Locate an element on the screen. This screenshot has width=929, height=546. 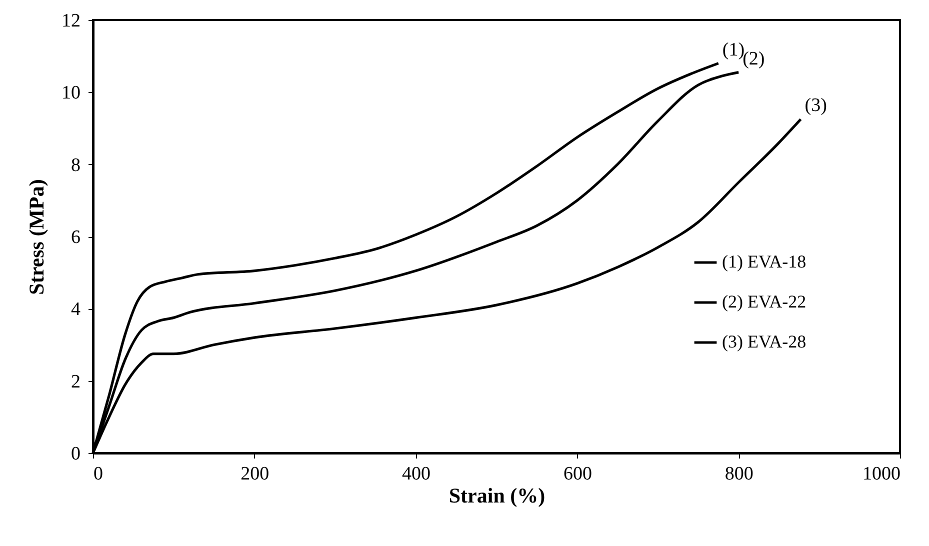
x-tick-label: 400 is located at coordinates (416, 474).